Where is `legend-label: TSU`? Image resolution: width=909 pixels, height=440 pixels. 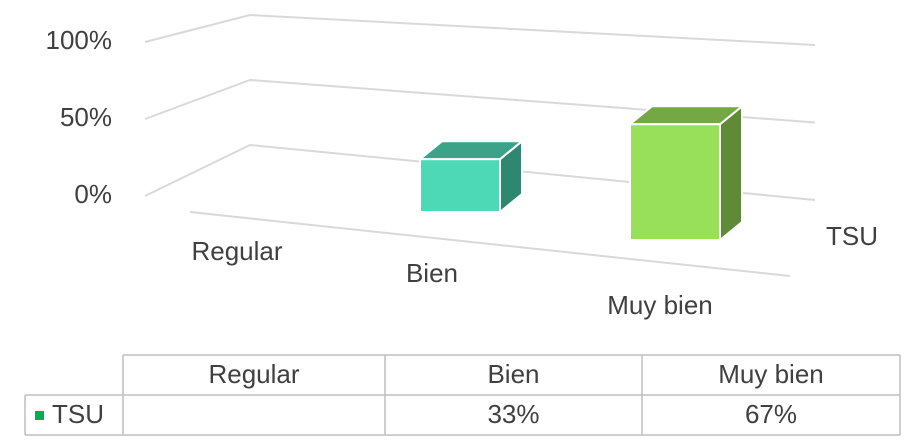 legend-label: TSU is located at coordinates (78, 414).